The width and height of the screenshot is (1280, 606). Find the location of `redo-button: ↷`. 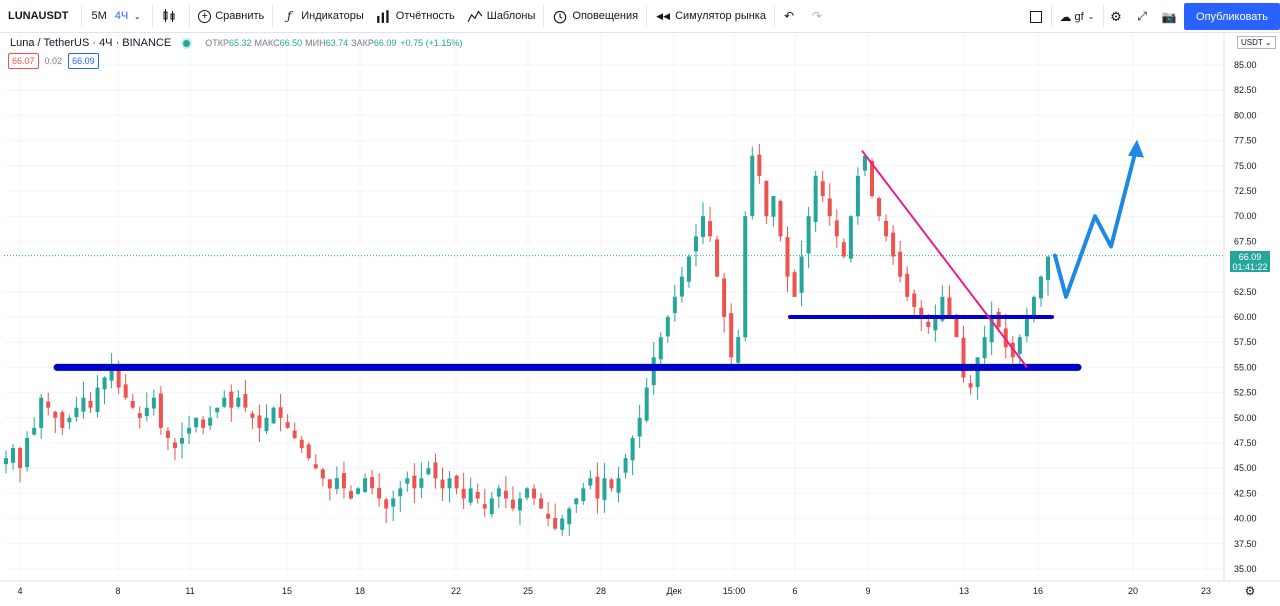

redo-button: ↷ is located at coordinates (819, 16).